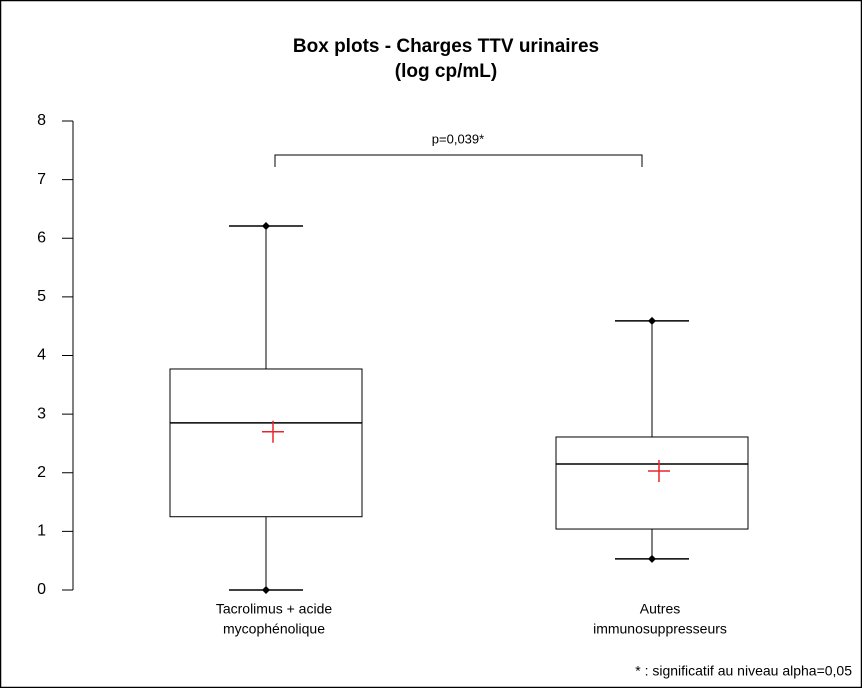 Image resolution: width=862 pixels, height=688 pixels. Describe the element at coordinates (41, 472) in the screenshot. I see `y-tick-label: 2` at that location.